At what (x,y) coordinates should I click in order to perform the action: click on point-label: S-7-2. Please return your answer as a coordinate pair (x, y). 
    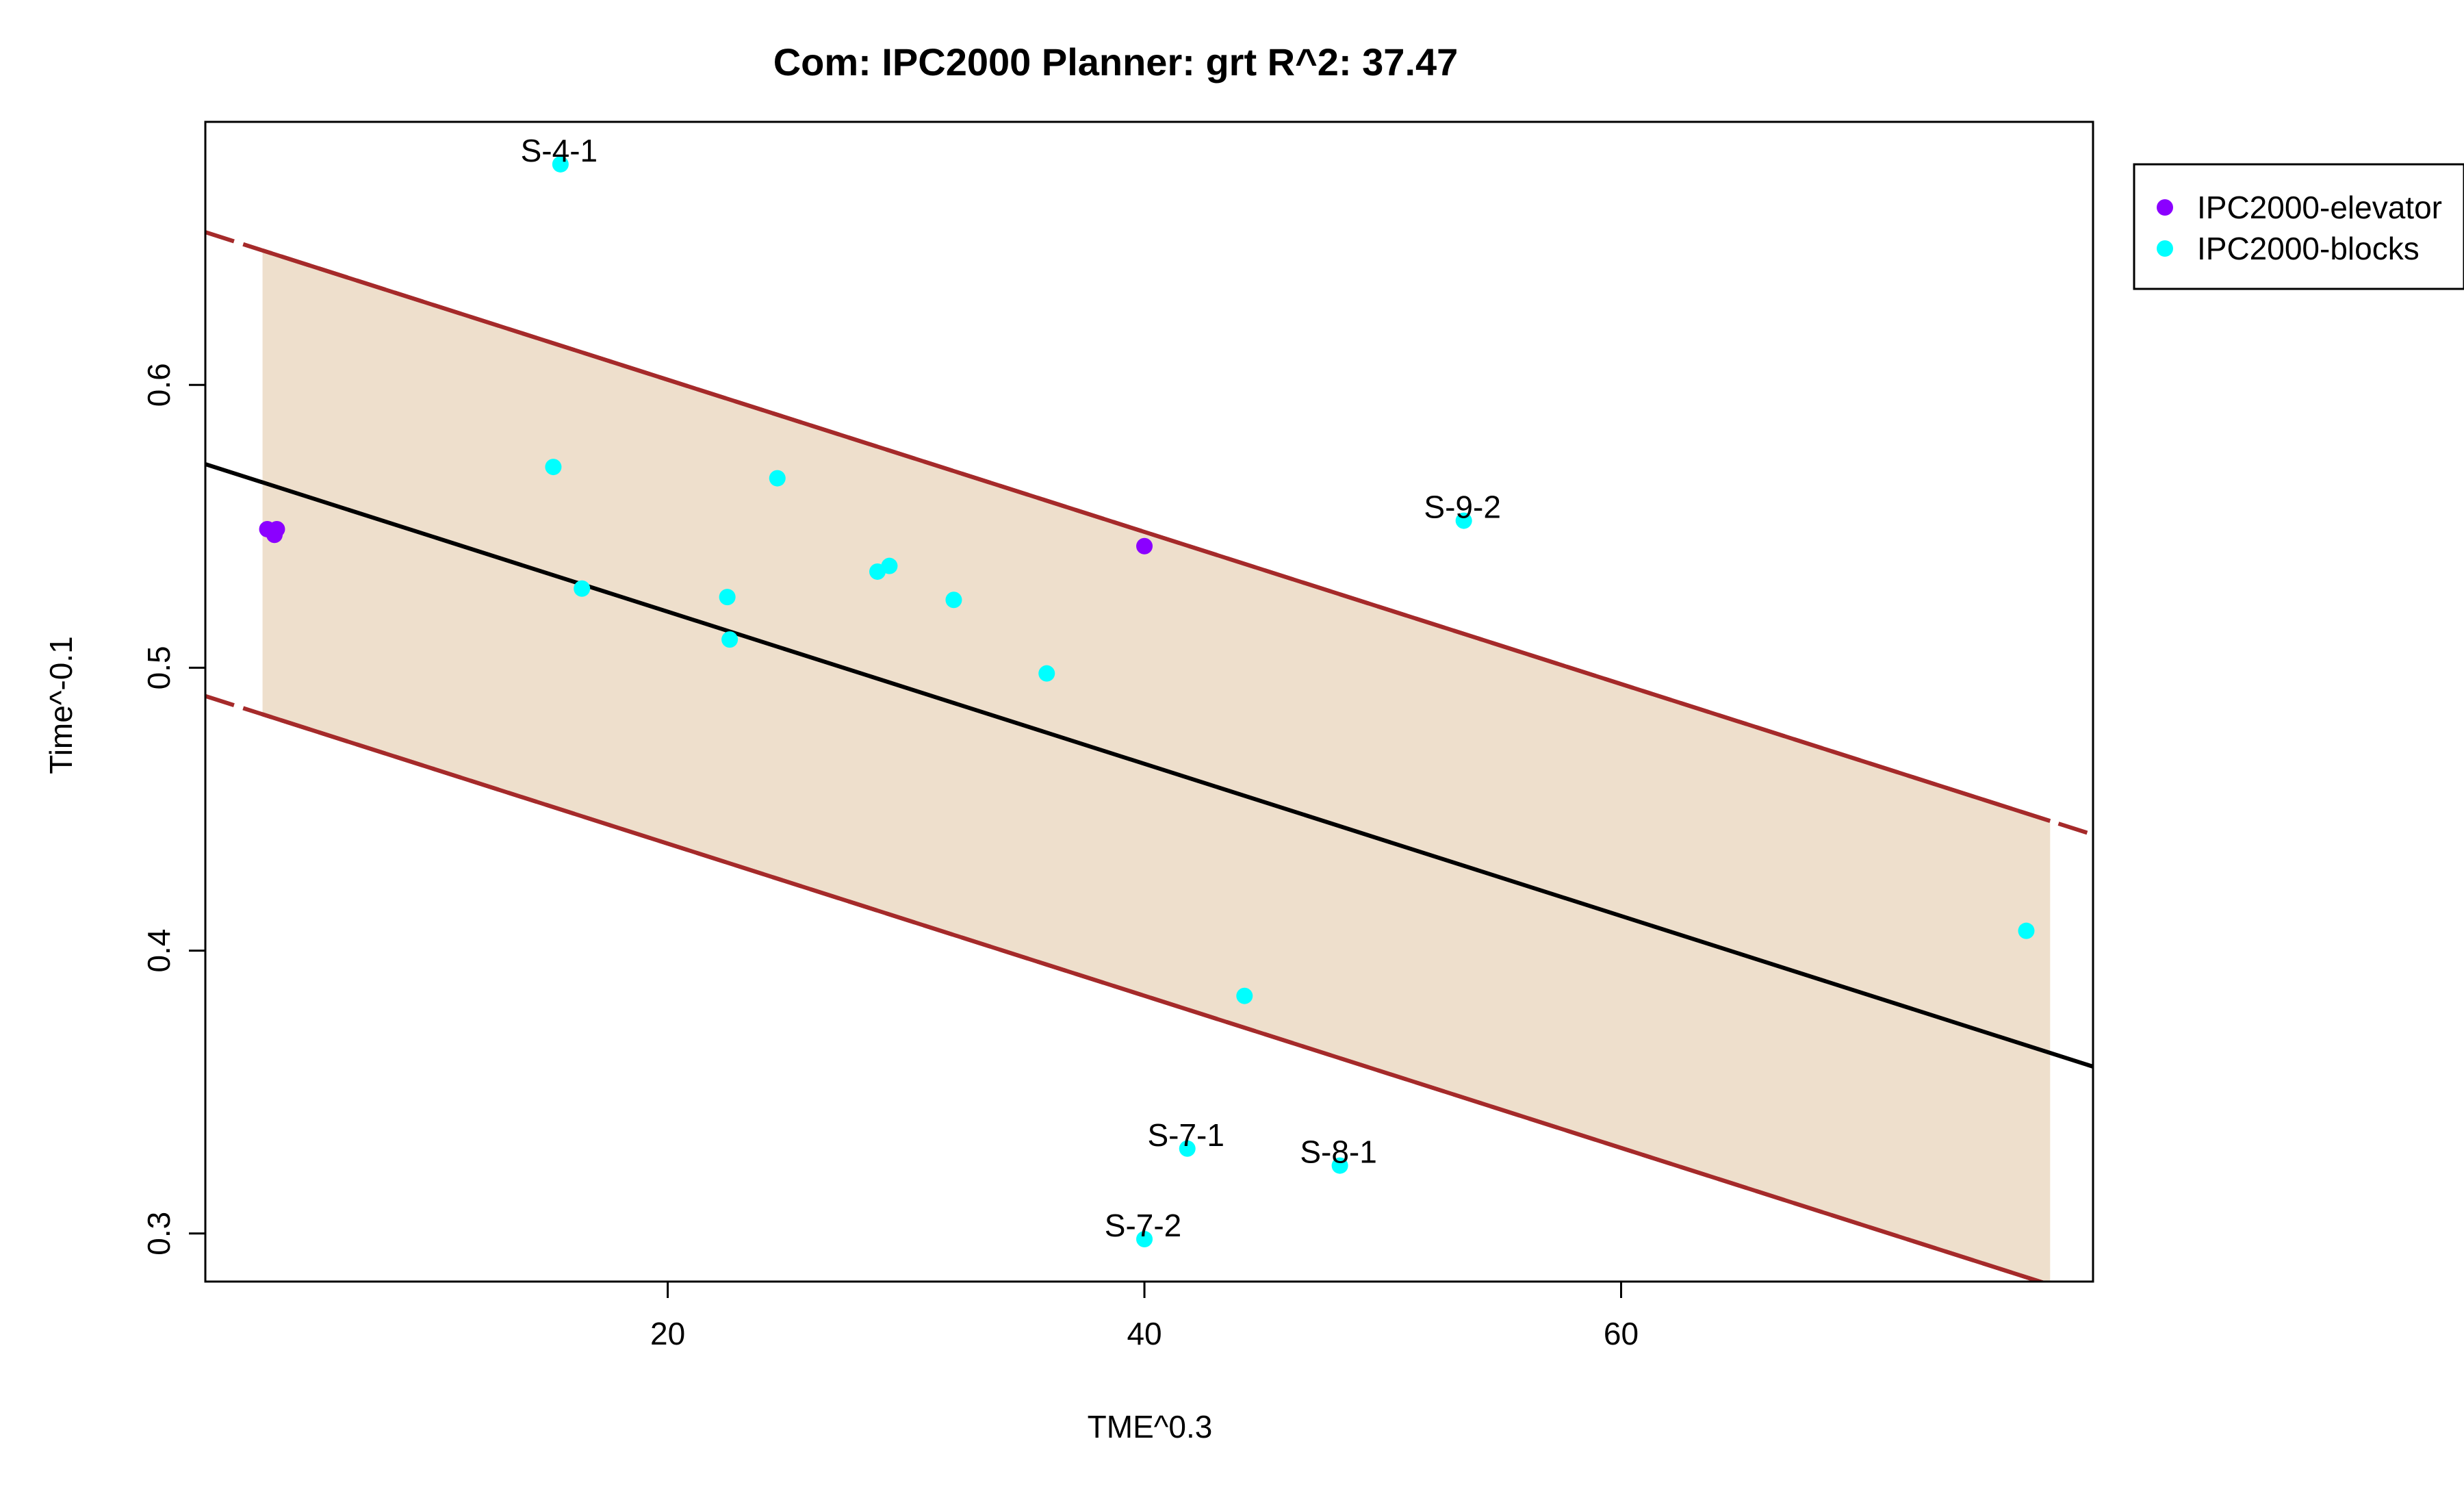
    Looking at the image, I should click on (1143, 1225).